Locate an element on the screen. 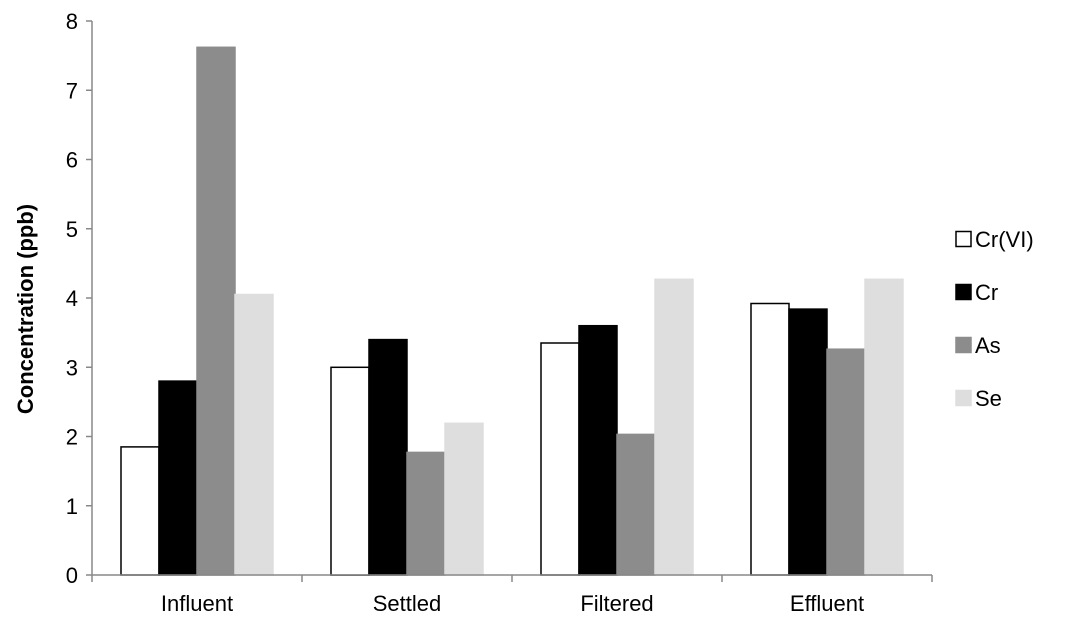  bar-settled-cr is located at coordinates (388, 457).